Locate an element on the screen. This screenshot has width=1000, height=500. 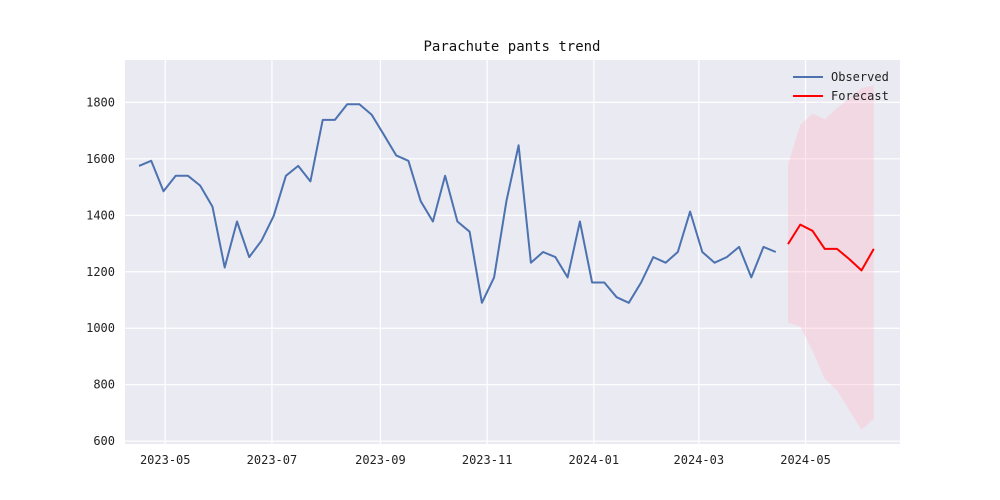
y-tick-label: 1800 is located at coordinates (100, 102).